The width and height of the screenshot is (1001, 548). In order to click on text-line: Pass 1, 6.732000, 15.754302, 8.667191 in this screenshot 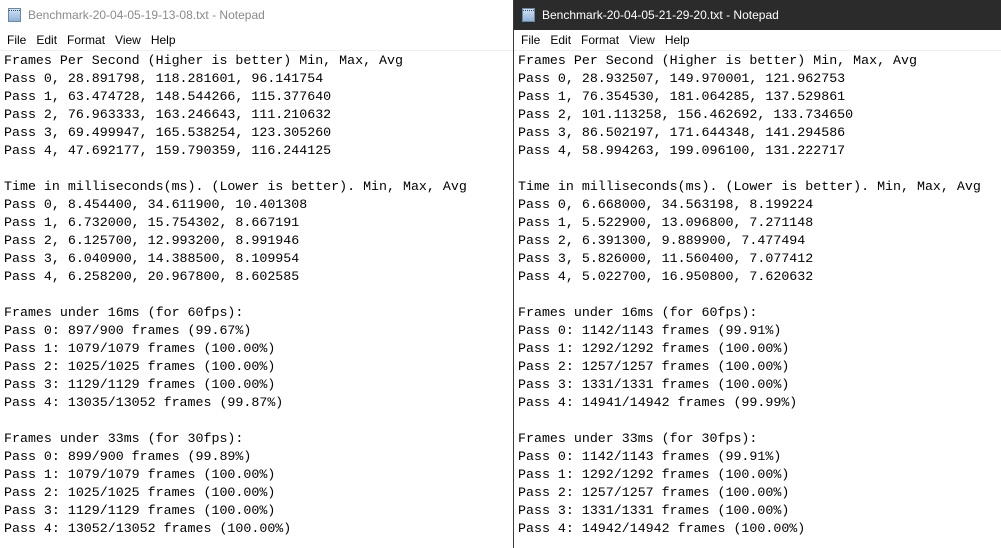, I will do `click(152, 222)`.